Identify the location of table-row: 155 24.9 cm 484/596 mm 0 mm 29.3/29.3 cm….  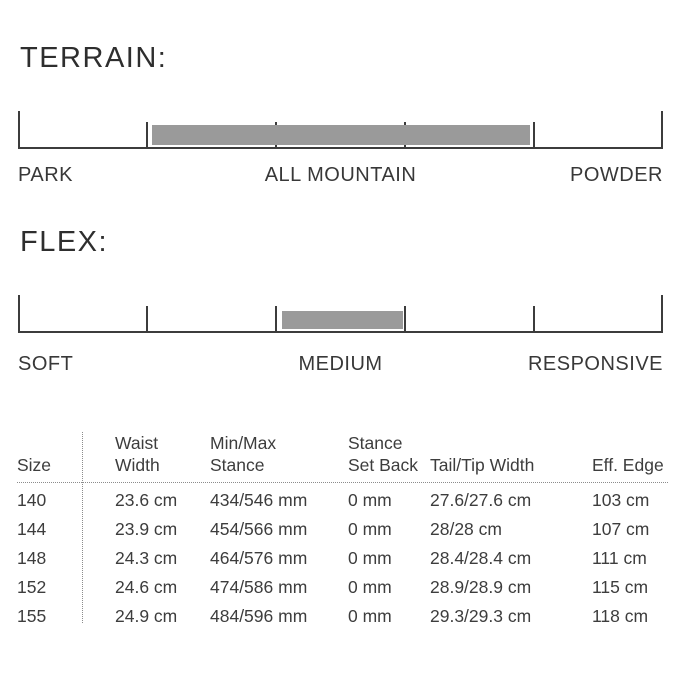
(342, 616).